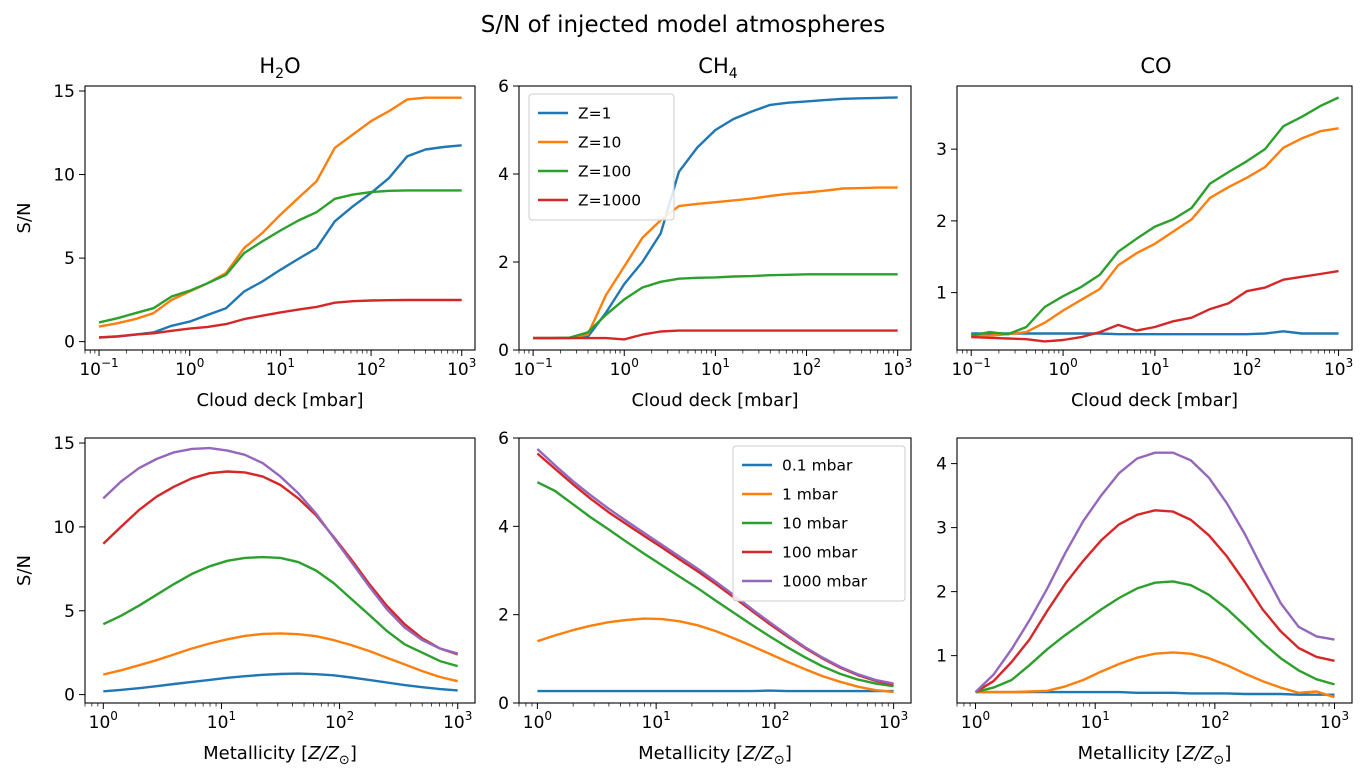 The height and width of the screenshot is (773, 1365). I want to click on p01-x-tick-label: 10², so click(806, 368).